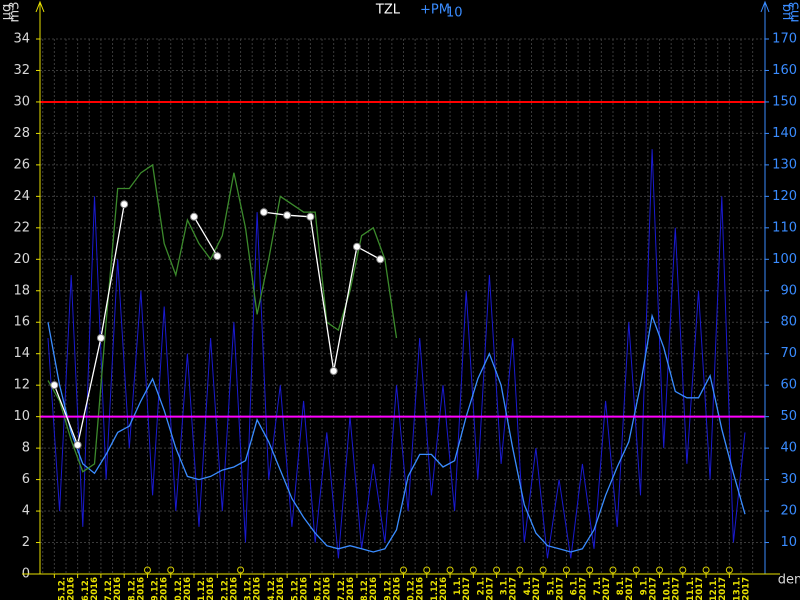 This screenshot has width=800, height=600. What do you see at coordinates (179, 588) in the screenshot?
I see `x-tick-date: 20.12.` at bounding box center [179, 588].